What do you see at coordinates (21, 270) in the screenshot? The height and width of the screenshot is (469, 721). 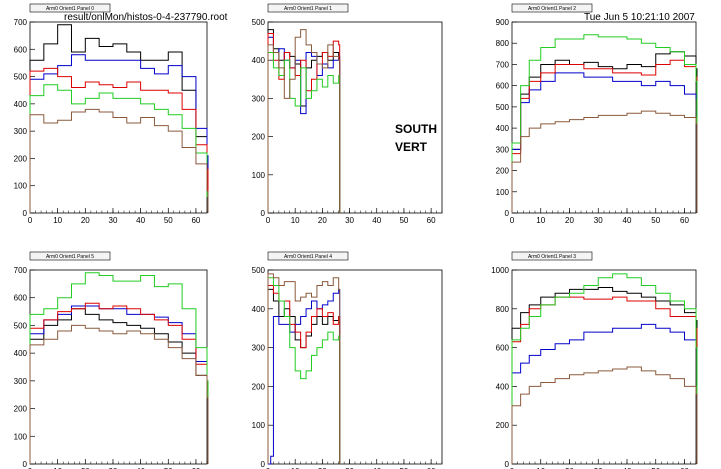 I see `y-tick-label: 700` at bounding box center [21, 270].